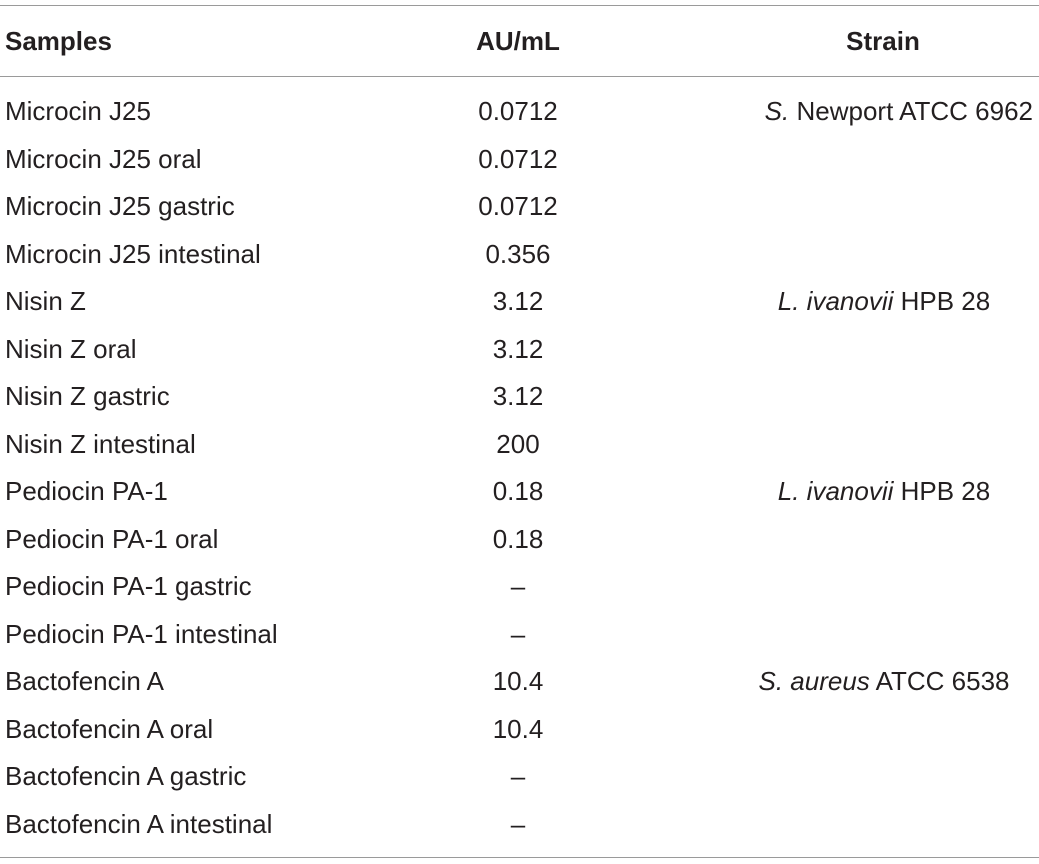 The image size is (1039, 864). I want to click on table-header-rule, so click(519, 76).